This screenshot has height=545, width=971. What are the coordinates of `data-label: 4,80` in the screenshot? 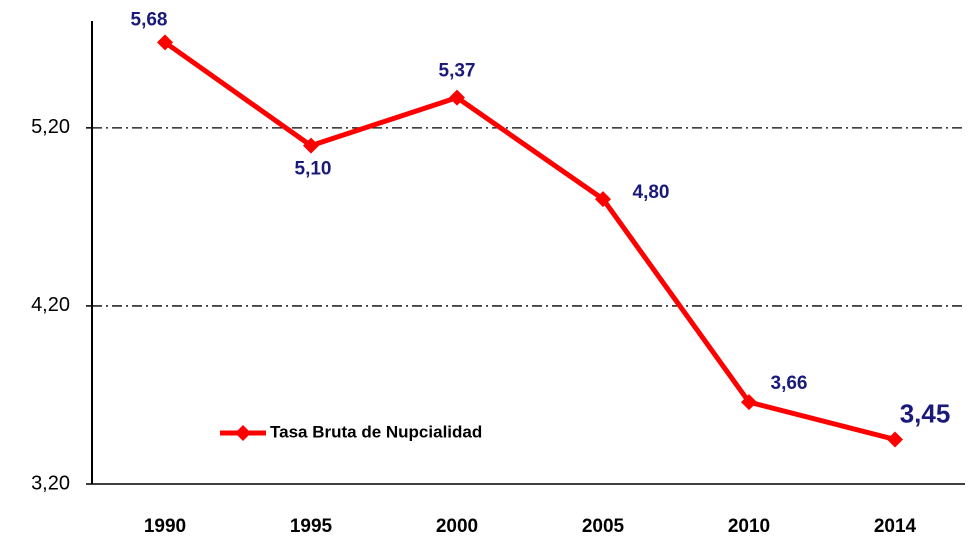 It's located at (651, 192).